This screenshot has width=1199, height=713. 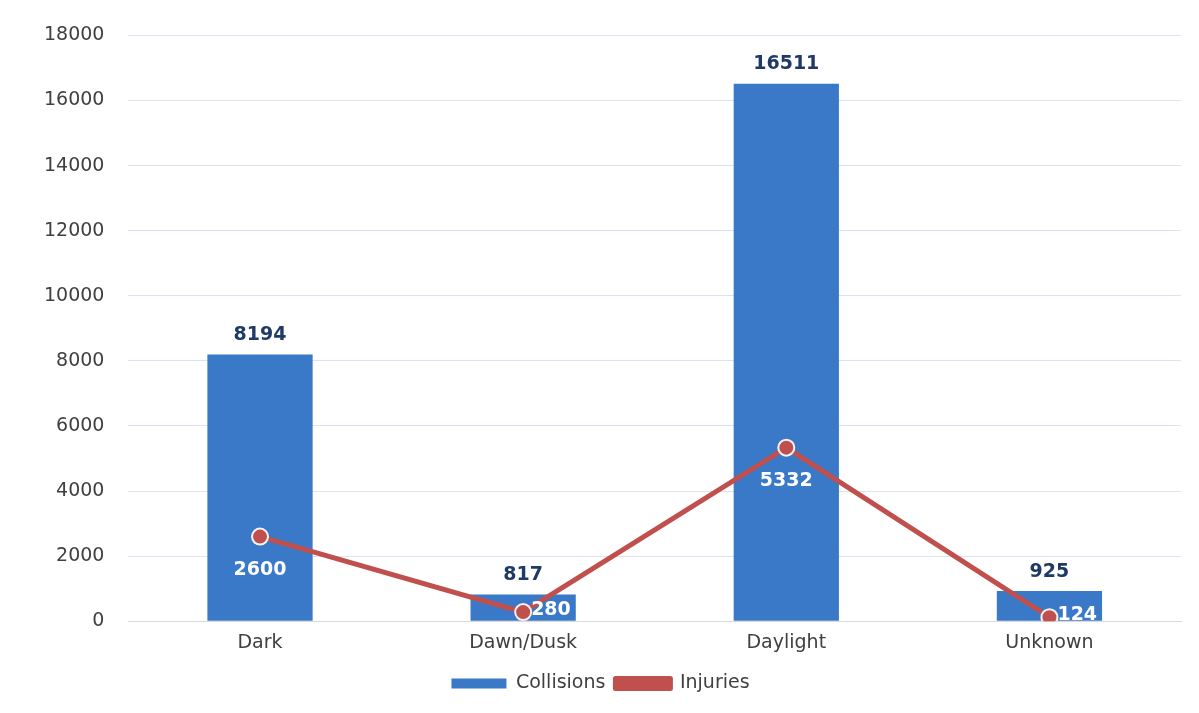 What do you see at coordinates (523, 573) in the screenshot?
I see `data-label: 817` at bounding box center [523, 573].